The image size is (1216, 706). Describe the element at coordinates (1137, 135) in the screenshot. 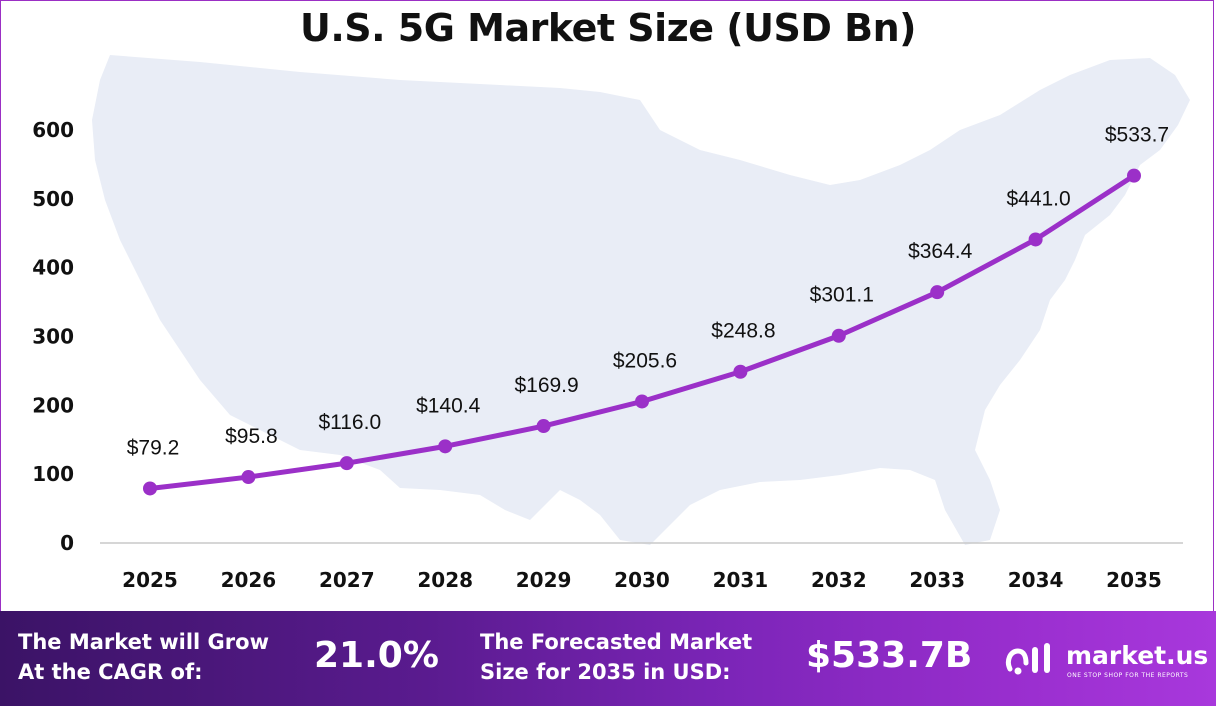

I see `data-label: $533.7` at that location.